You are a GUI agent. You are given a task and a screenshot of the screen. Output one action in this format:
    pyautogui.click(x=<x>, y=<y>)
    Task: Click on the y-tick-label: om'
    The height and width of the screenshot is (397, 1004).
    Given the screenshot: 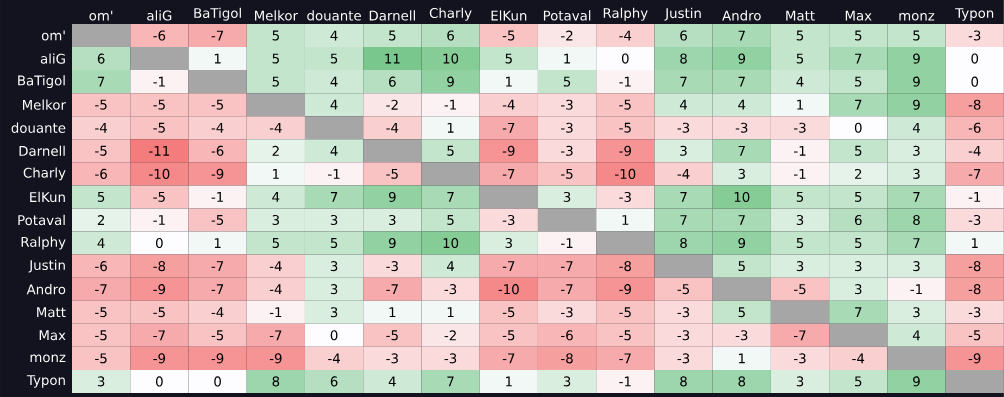 What is the action you would take?
    pyautogui.click(x=53, y=35)
    